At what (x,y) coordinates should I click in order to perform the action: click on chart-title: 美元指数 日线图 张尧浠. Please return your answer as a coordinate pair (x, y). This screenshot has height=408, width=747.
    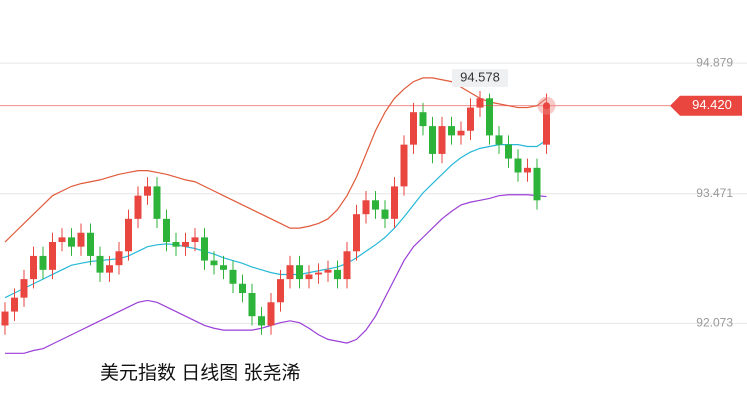
    Looking at the image, I should click on (200, 373).